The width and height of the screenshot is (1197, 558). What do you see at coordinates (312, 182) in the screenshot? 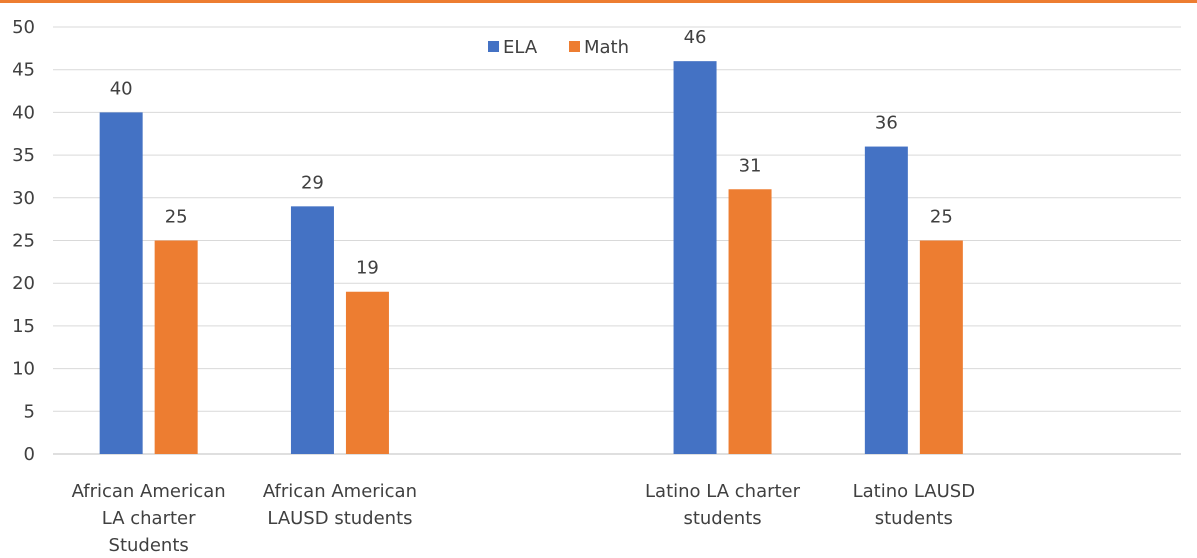
I see `data-label: 29` at bounding box center [312, 182].